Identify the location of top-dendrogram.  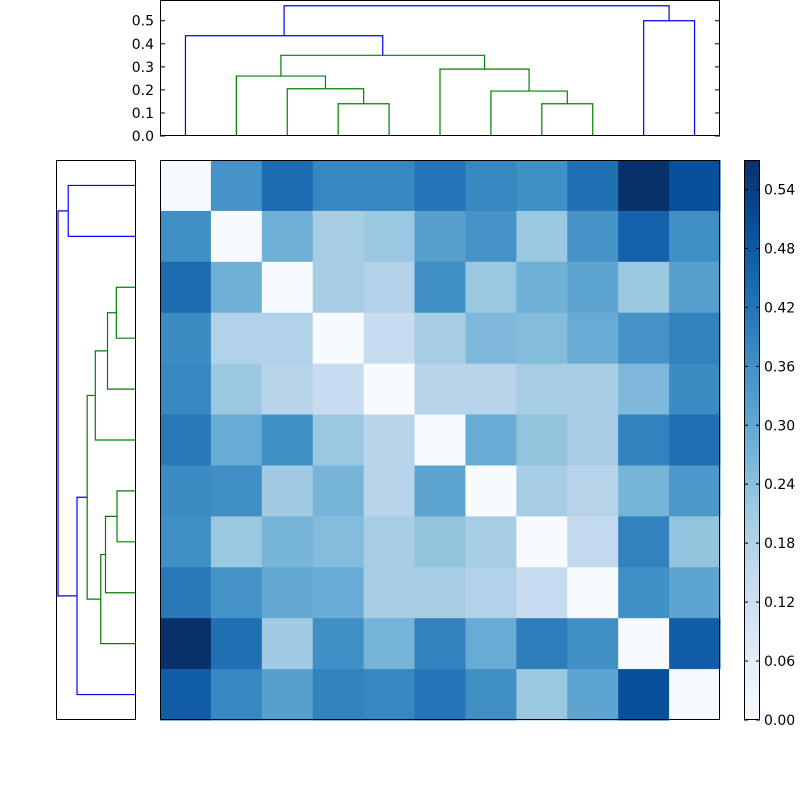
(440, 70).